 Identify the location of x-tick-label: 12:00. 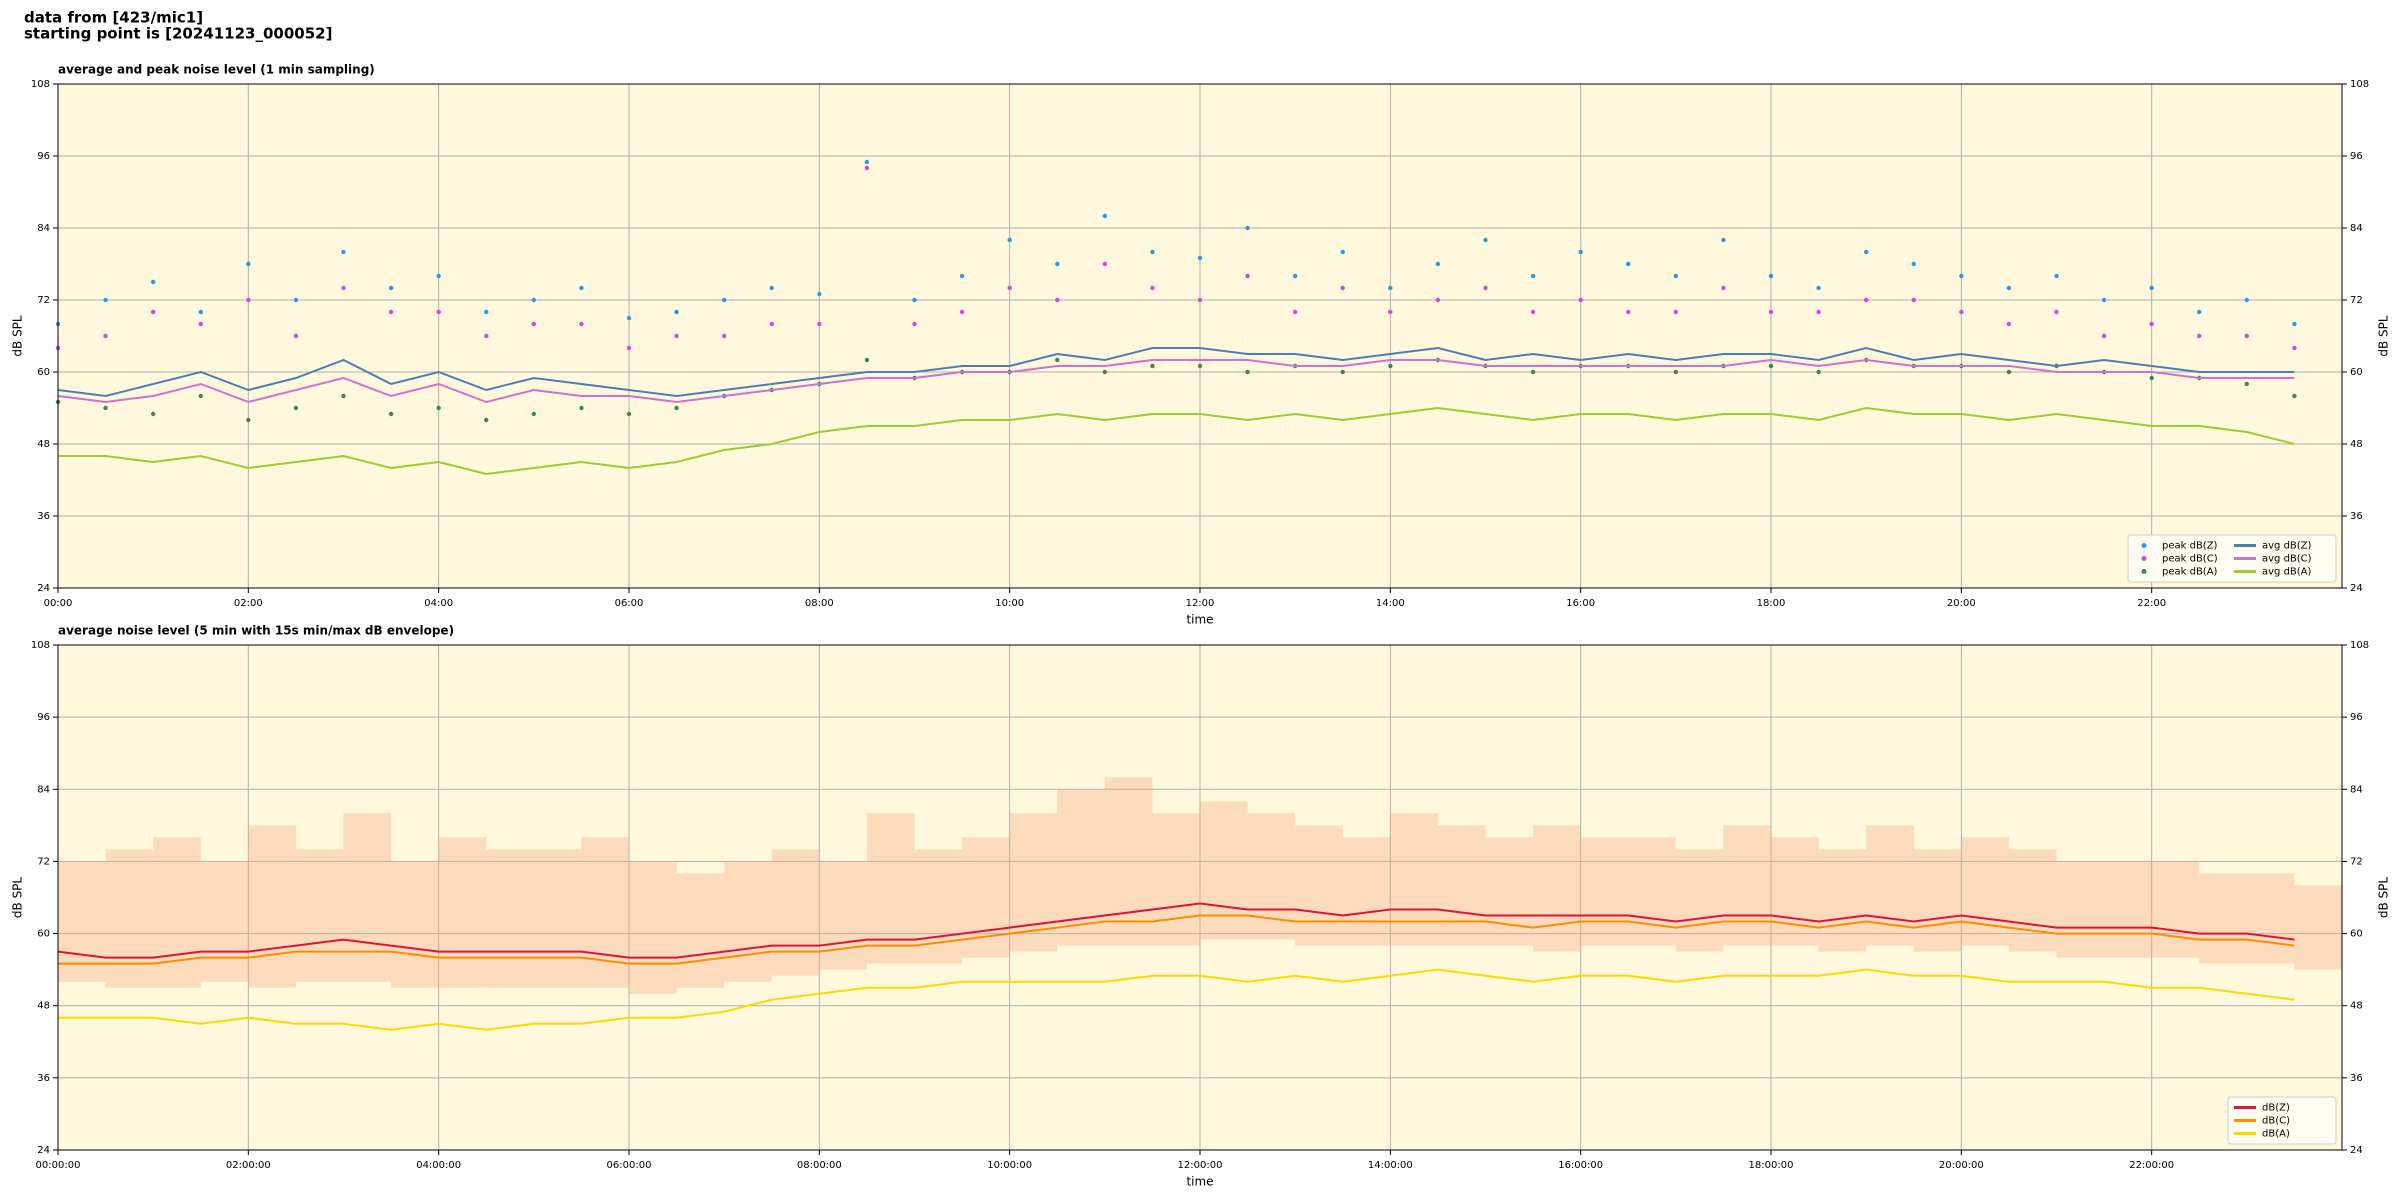
(1200, 603).